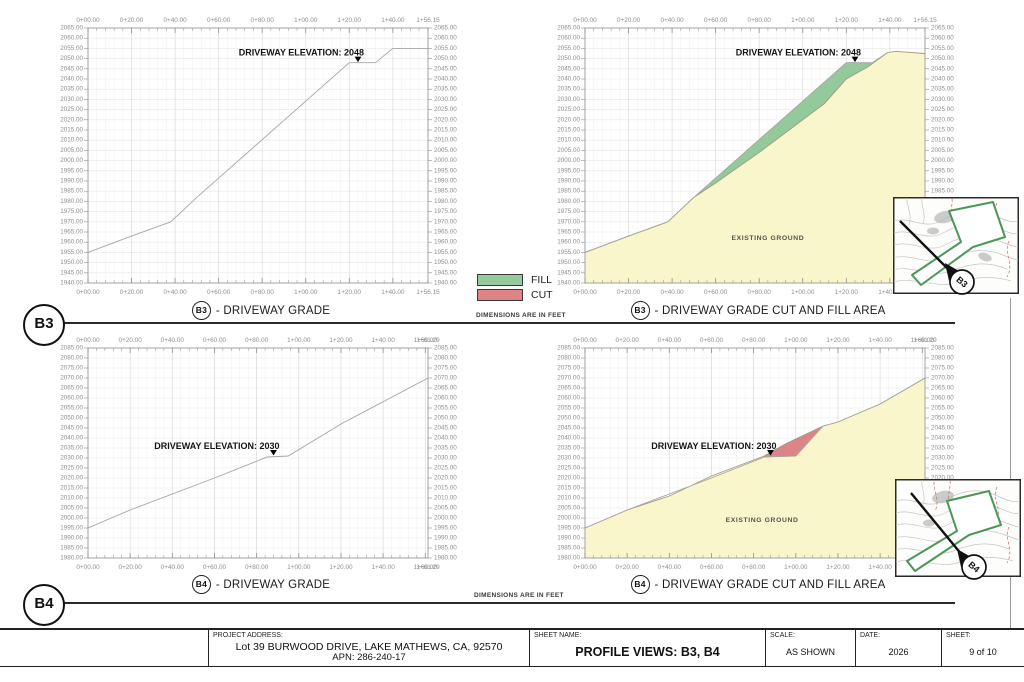  Describe the element at coordinates (445, 348) in the screenshot. I see `svg-text: 2085.00` at that location.